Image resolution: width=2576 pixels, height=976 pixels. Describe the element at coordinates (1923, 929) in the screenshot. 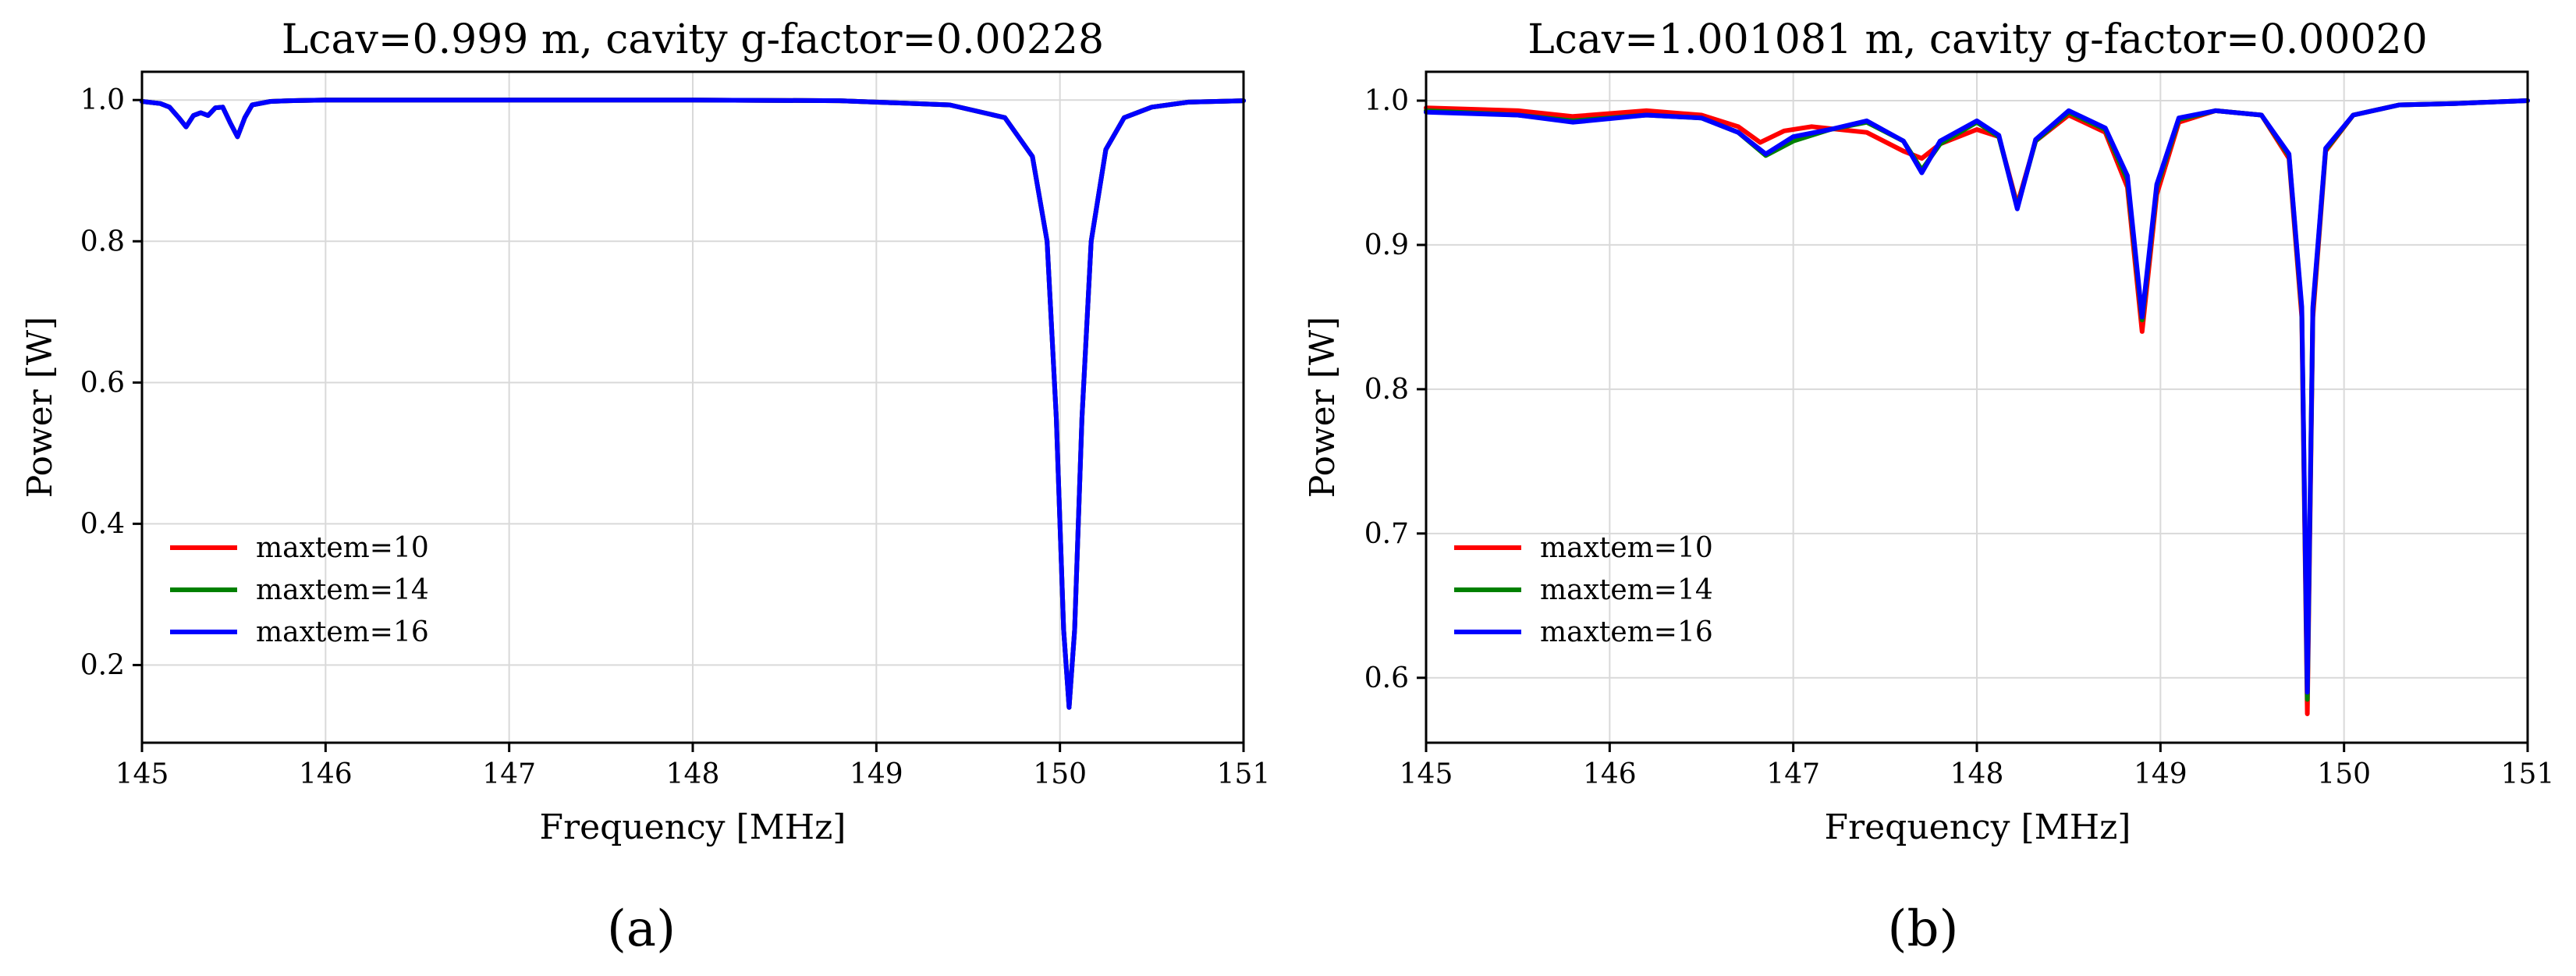

I see `panel-label: (b)` at that location.